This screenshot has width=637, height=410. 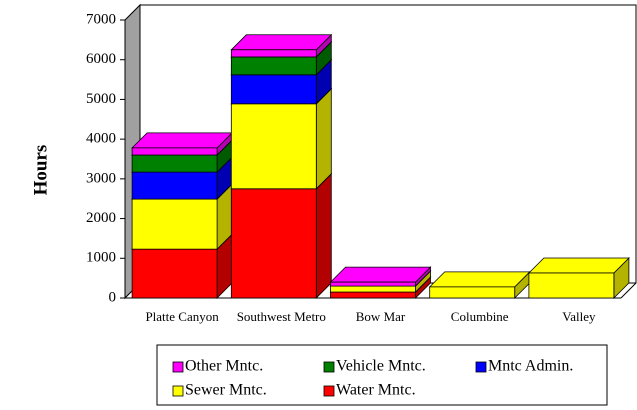 I want to click on x-tick-label: Columbine, so click(x=479, y=316).